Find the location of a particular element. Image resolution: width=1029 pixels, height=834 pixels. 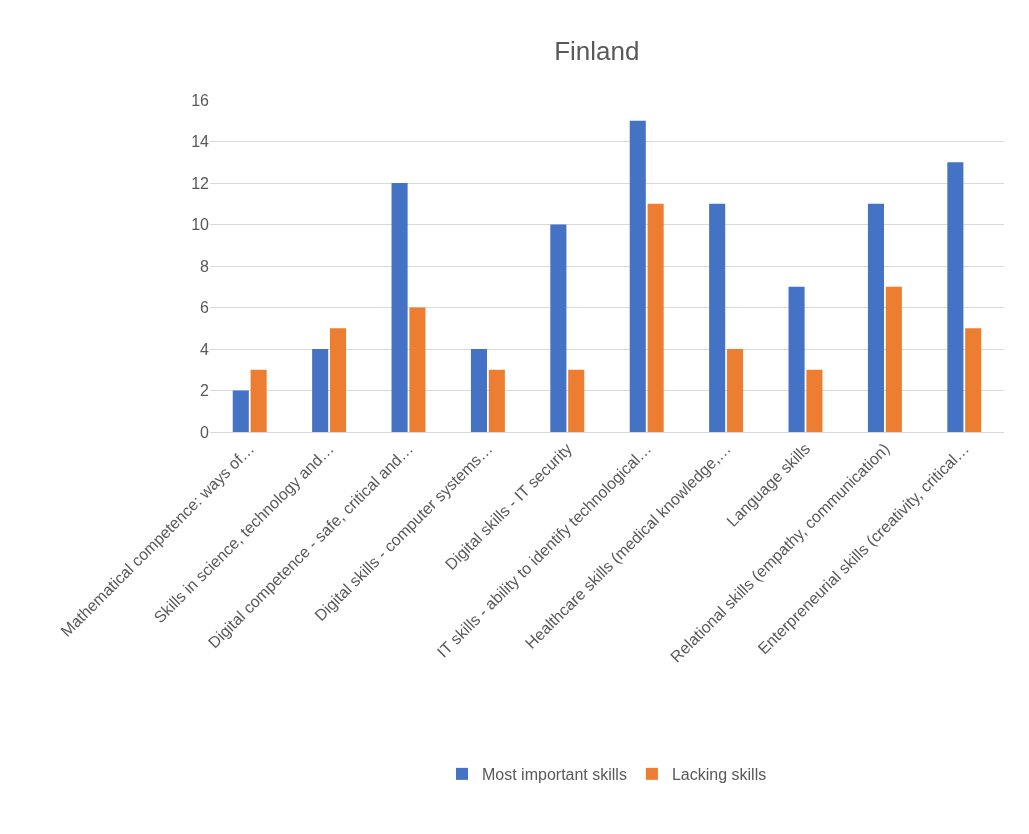

y-tick-label: 6 is located at coordinates (205, 308).